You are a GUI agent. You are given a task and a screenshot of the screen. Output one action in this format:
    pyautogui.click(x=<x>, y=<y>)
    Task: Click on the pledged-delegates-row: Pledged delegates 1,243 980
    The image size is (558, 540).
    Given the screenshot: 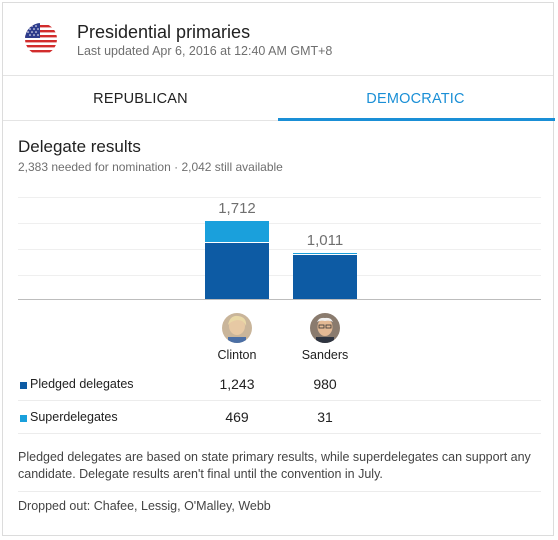 What is the action you would take?
    pyautogui.click(x=279, y=385)
    